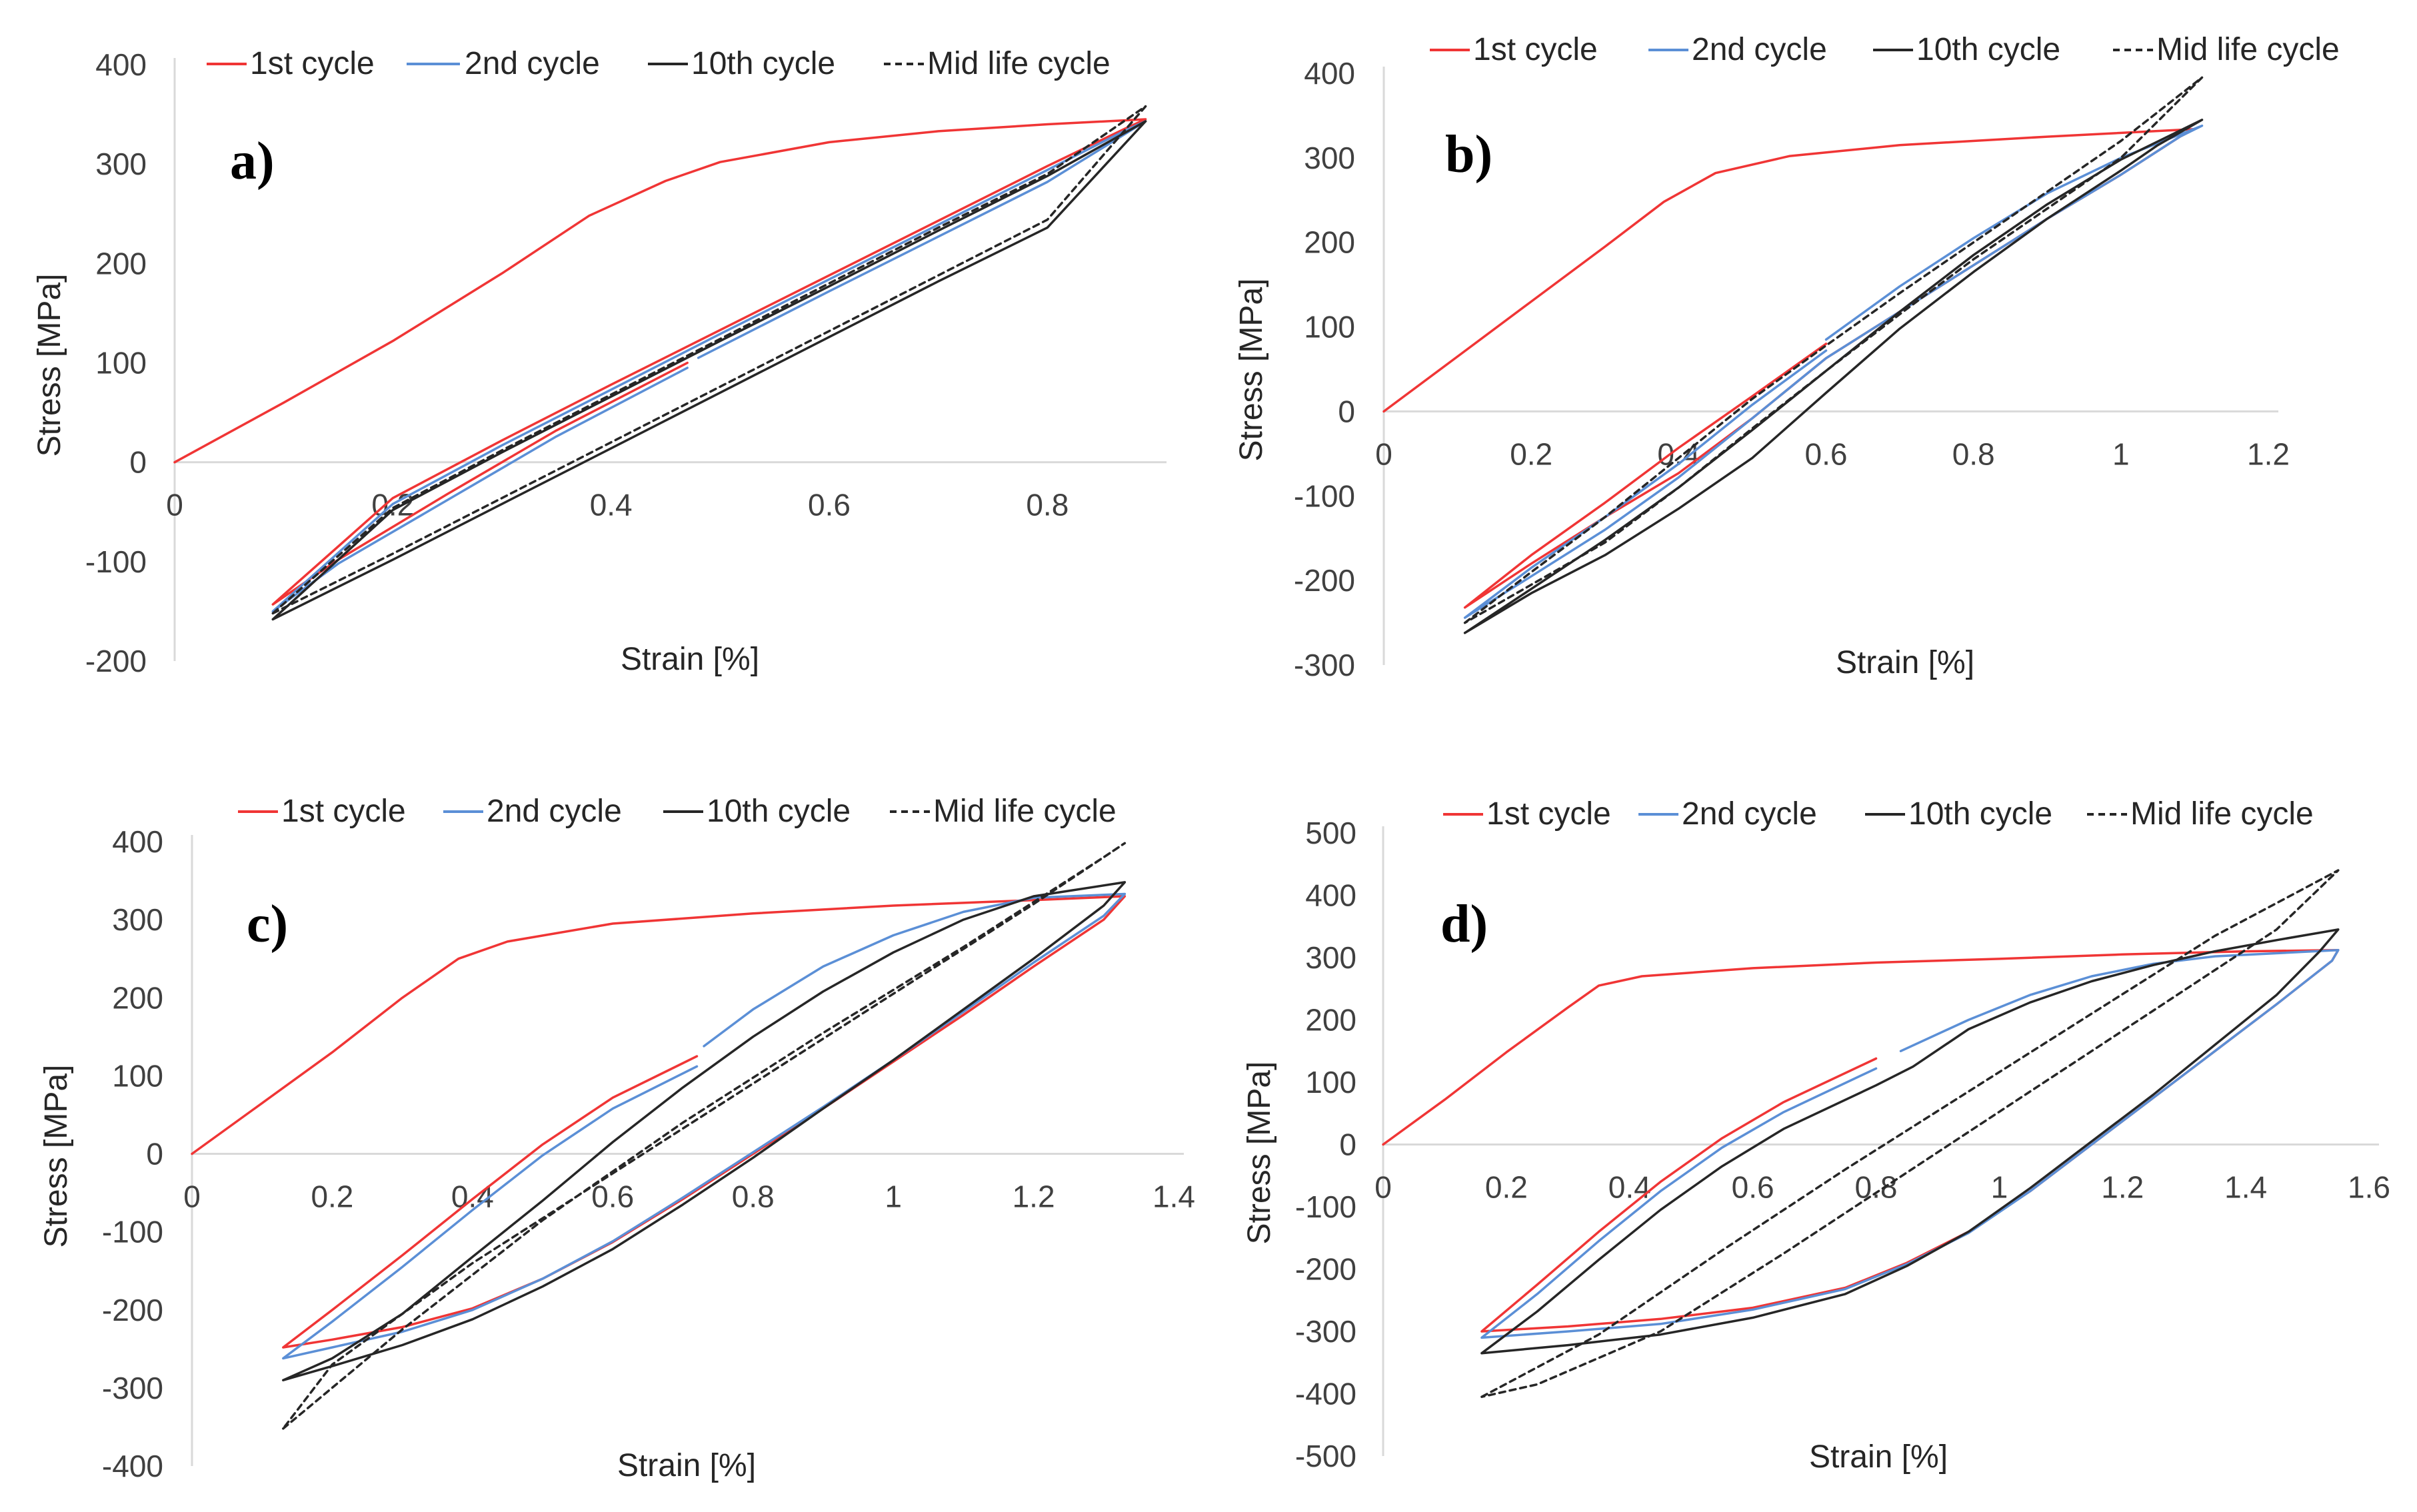 The image size is (2417, 1512). I want to click on y-tick-label: -500, so click(1325, 1456).